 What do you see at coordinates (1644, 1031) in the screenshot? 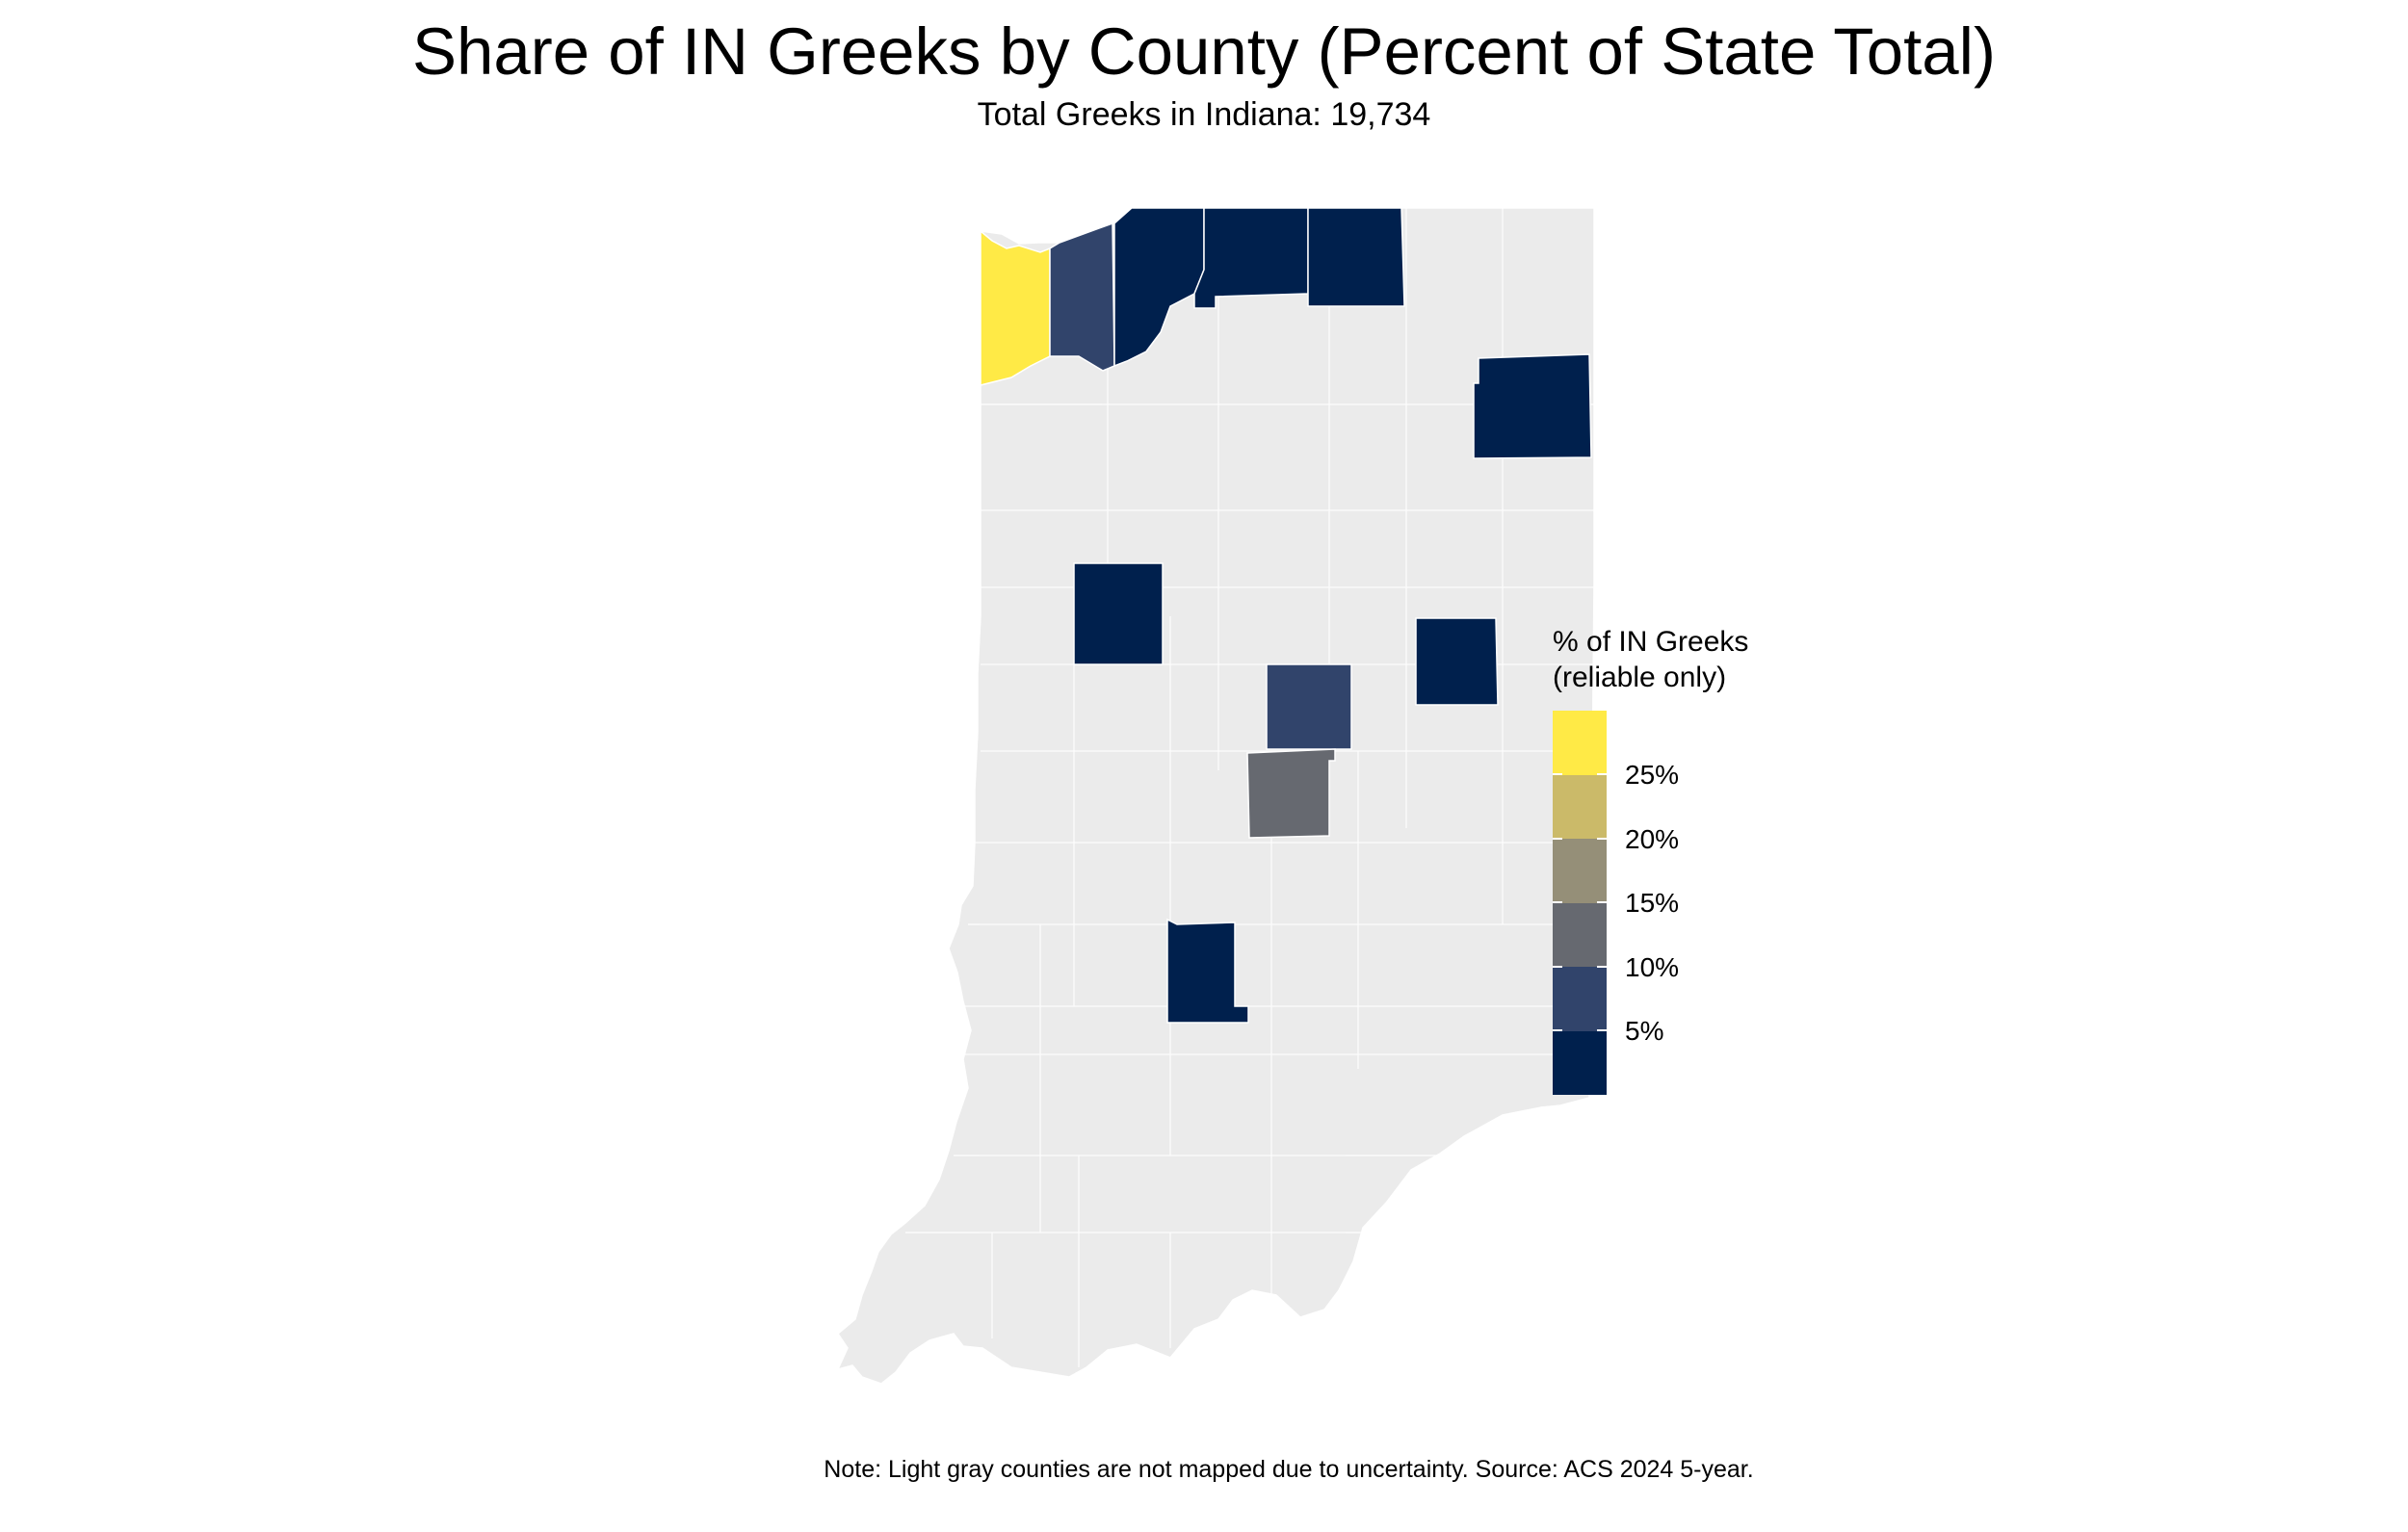
I see `legend-tick-5: 5%` at bounding box center [1644, 1031].